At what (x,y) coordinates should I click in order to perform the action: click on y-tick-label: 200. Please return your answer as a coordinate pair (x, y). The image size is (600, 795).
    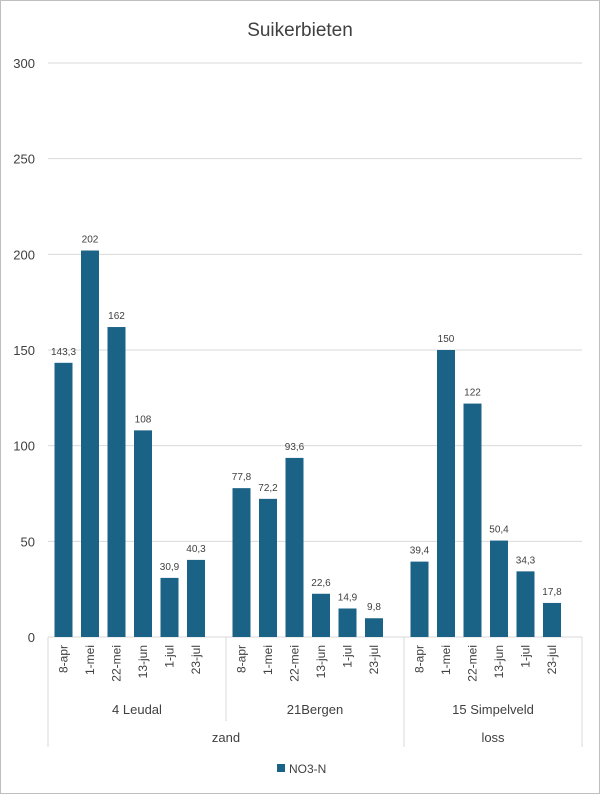
    Looking at the image, I should click on (24, 254).